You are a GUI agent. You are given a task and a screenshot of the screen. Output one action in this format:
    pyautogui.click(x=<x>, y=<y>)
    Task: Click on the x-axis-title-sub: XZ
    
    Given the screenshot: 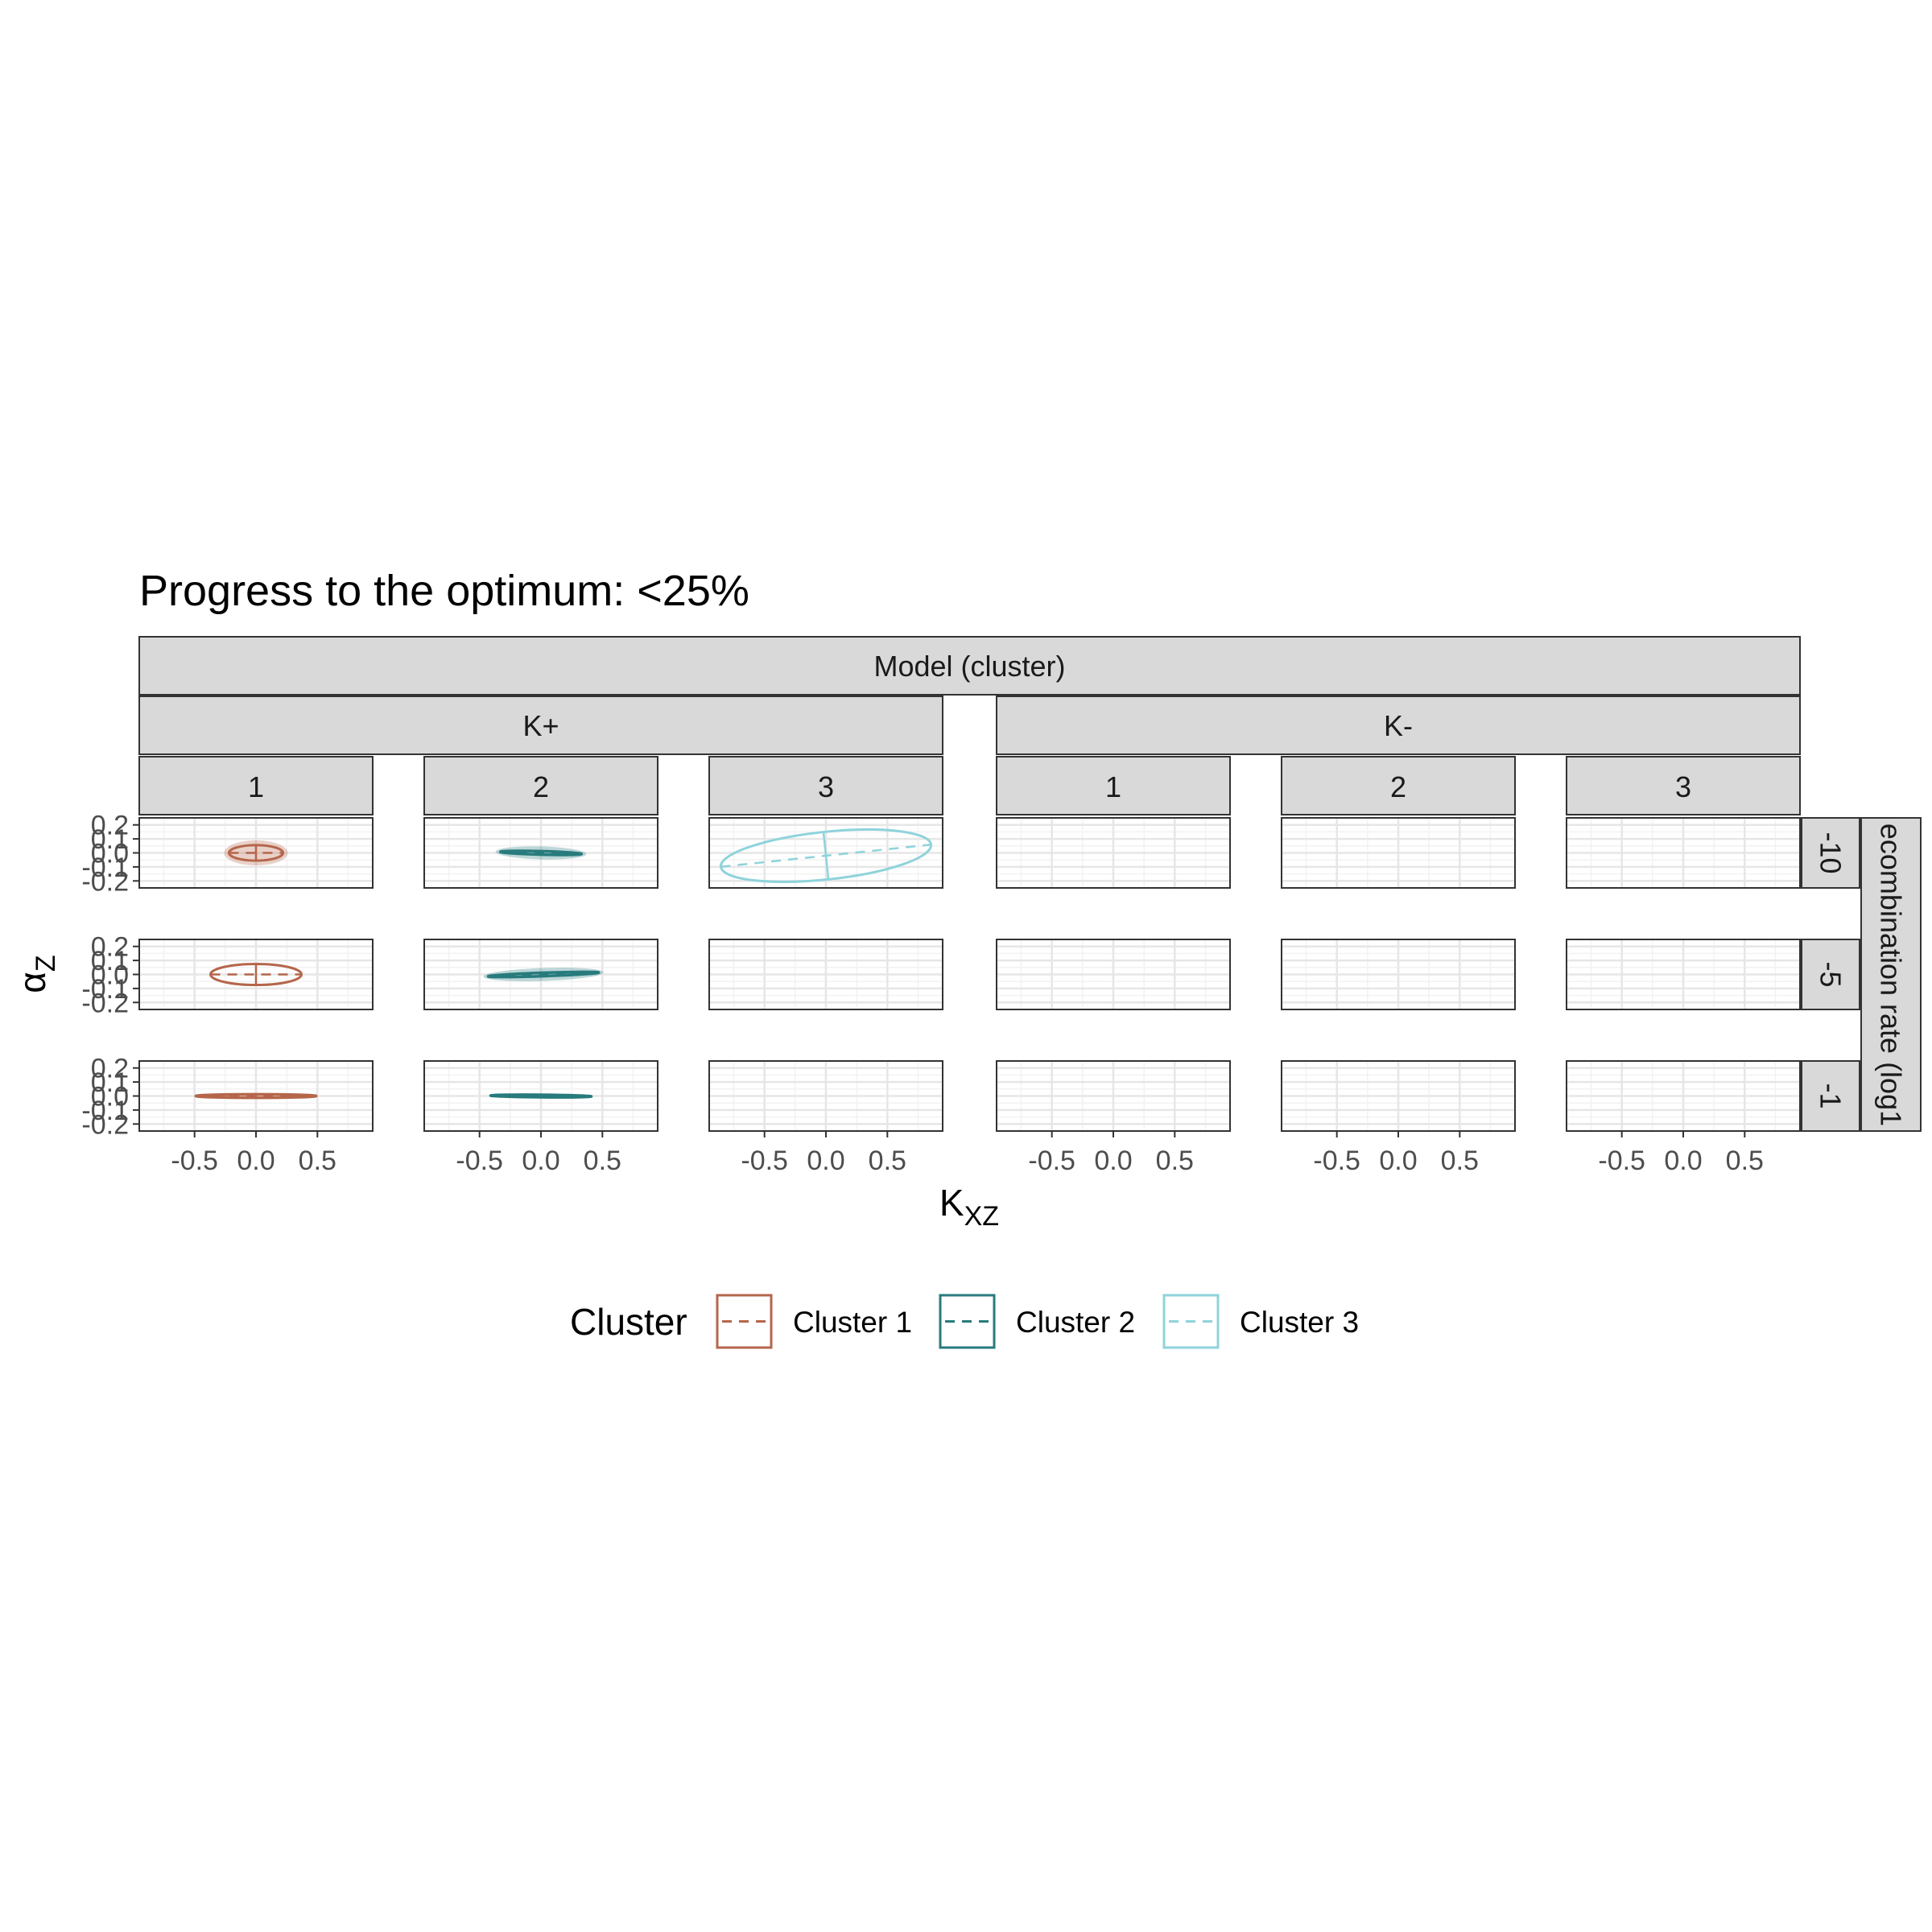 What is the action you would take?
    pyautogui.click(x=981, y=1216)
    